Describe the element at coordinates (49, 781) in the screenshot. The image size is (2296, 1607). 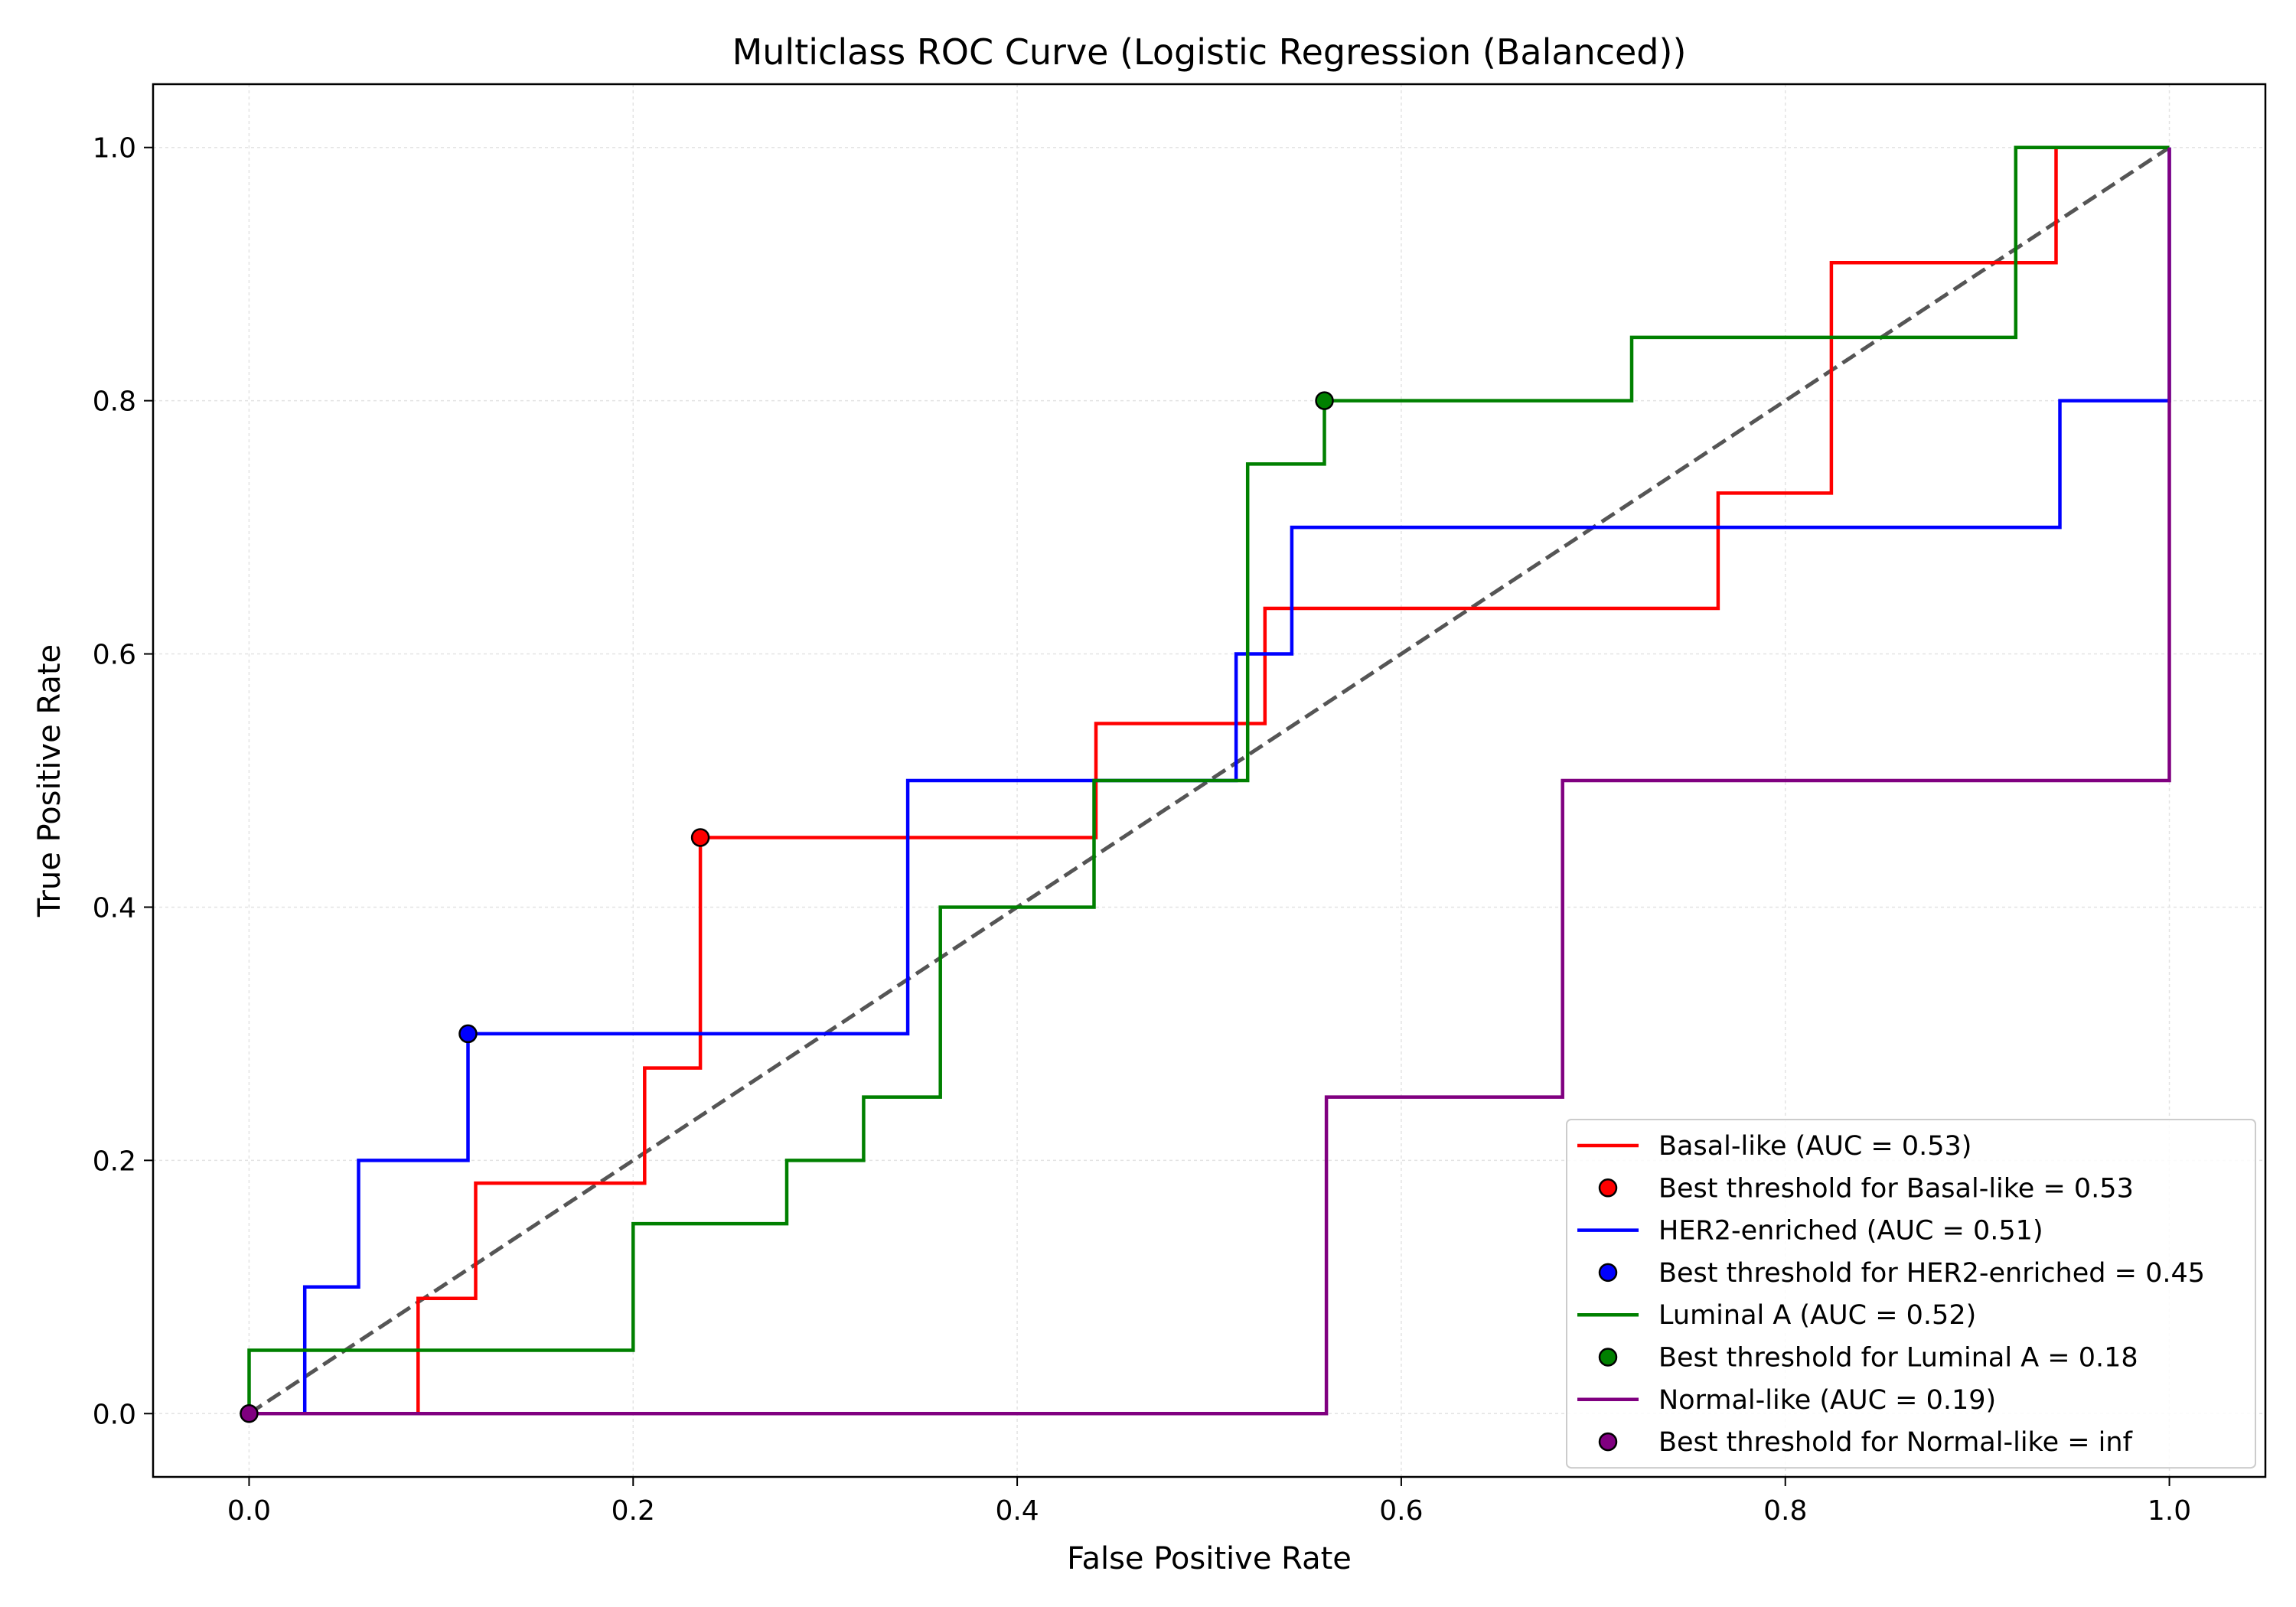
I see `y-axis-label: True Positive Rate` at that location.